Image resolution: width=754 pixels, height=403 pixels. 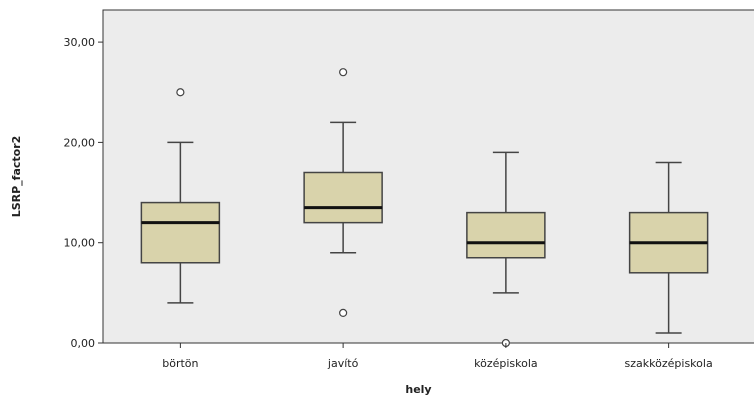 What do you see at coordinates (80, 42) in the screenshot?
I see `y-tick-label: 30,00` at bounding box center [80, 42].